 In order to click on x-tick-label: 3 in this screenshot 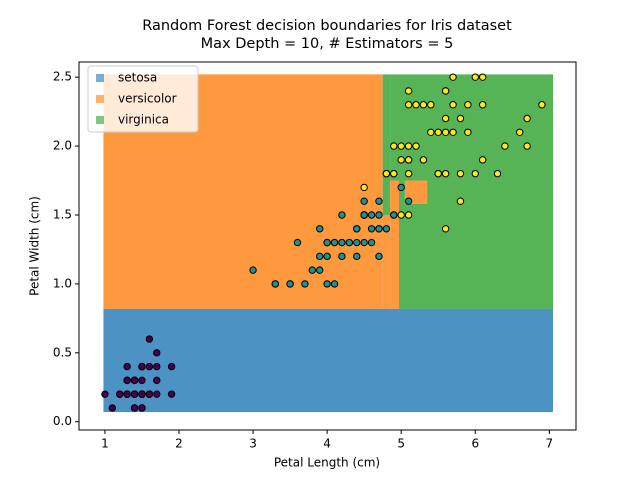, I will do `click(253, 444)`.